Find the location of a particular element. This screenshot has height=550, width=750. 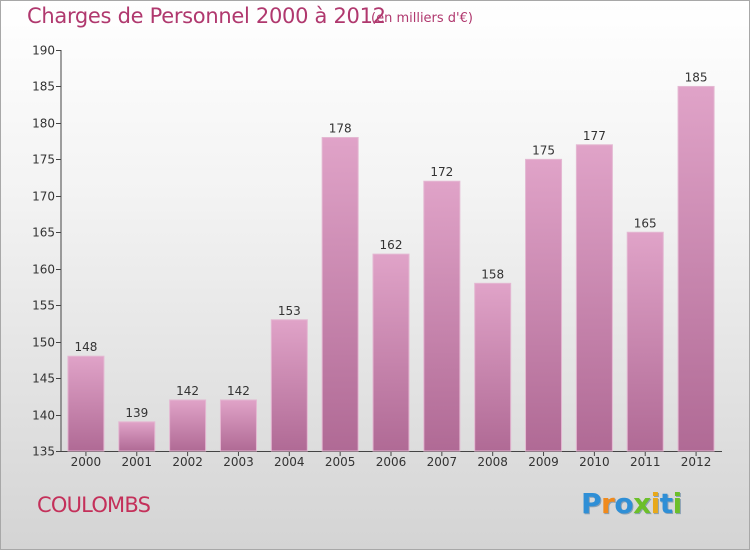

bar-2001 is located at coordinates (137, 436).